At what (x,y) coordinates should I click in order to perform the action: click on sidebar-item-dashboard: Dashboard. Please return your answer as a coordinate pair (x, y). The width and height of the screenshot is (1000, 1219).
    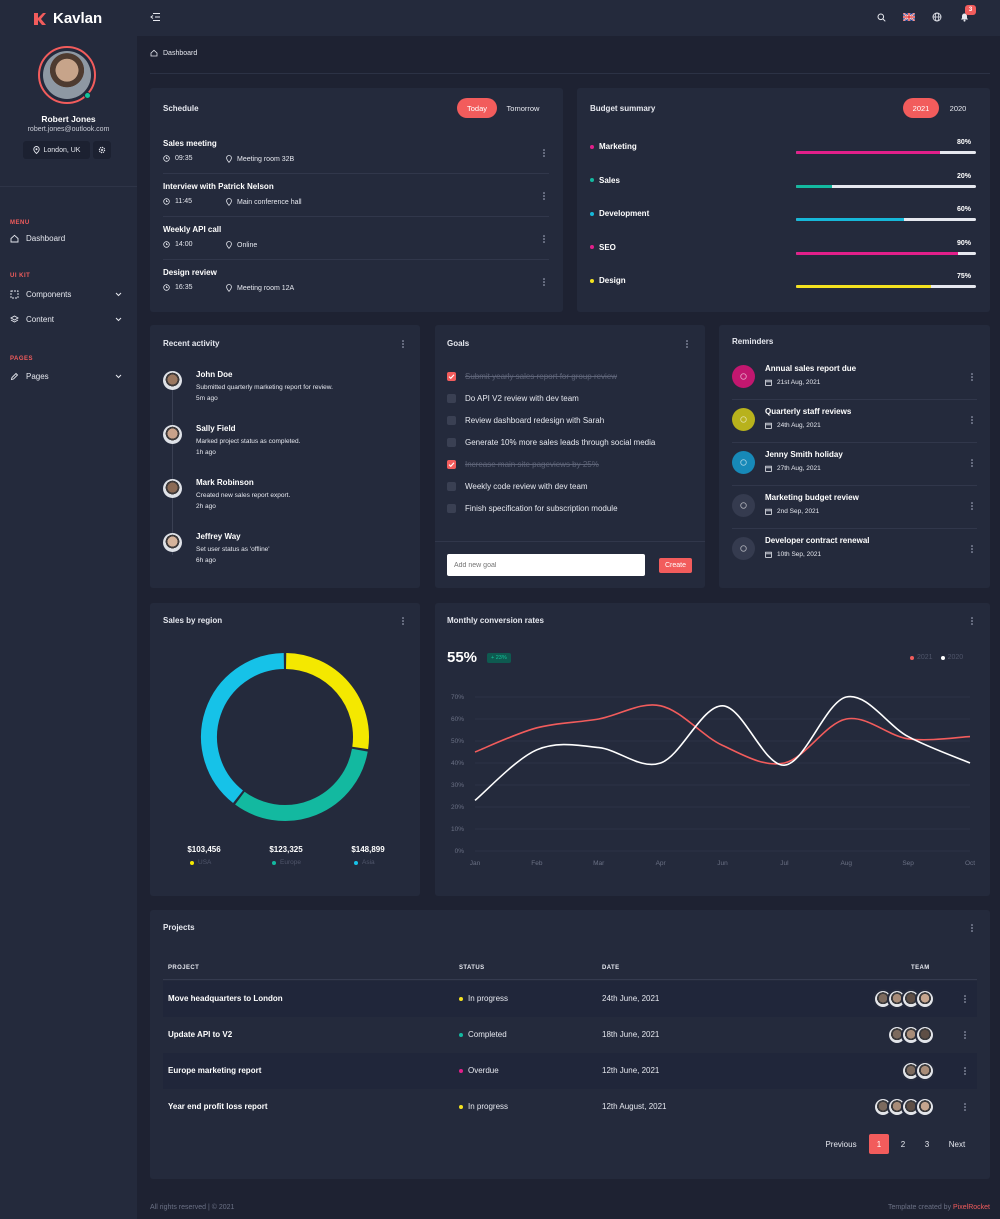
    Looking at the image, I should click on (66, 238).